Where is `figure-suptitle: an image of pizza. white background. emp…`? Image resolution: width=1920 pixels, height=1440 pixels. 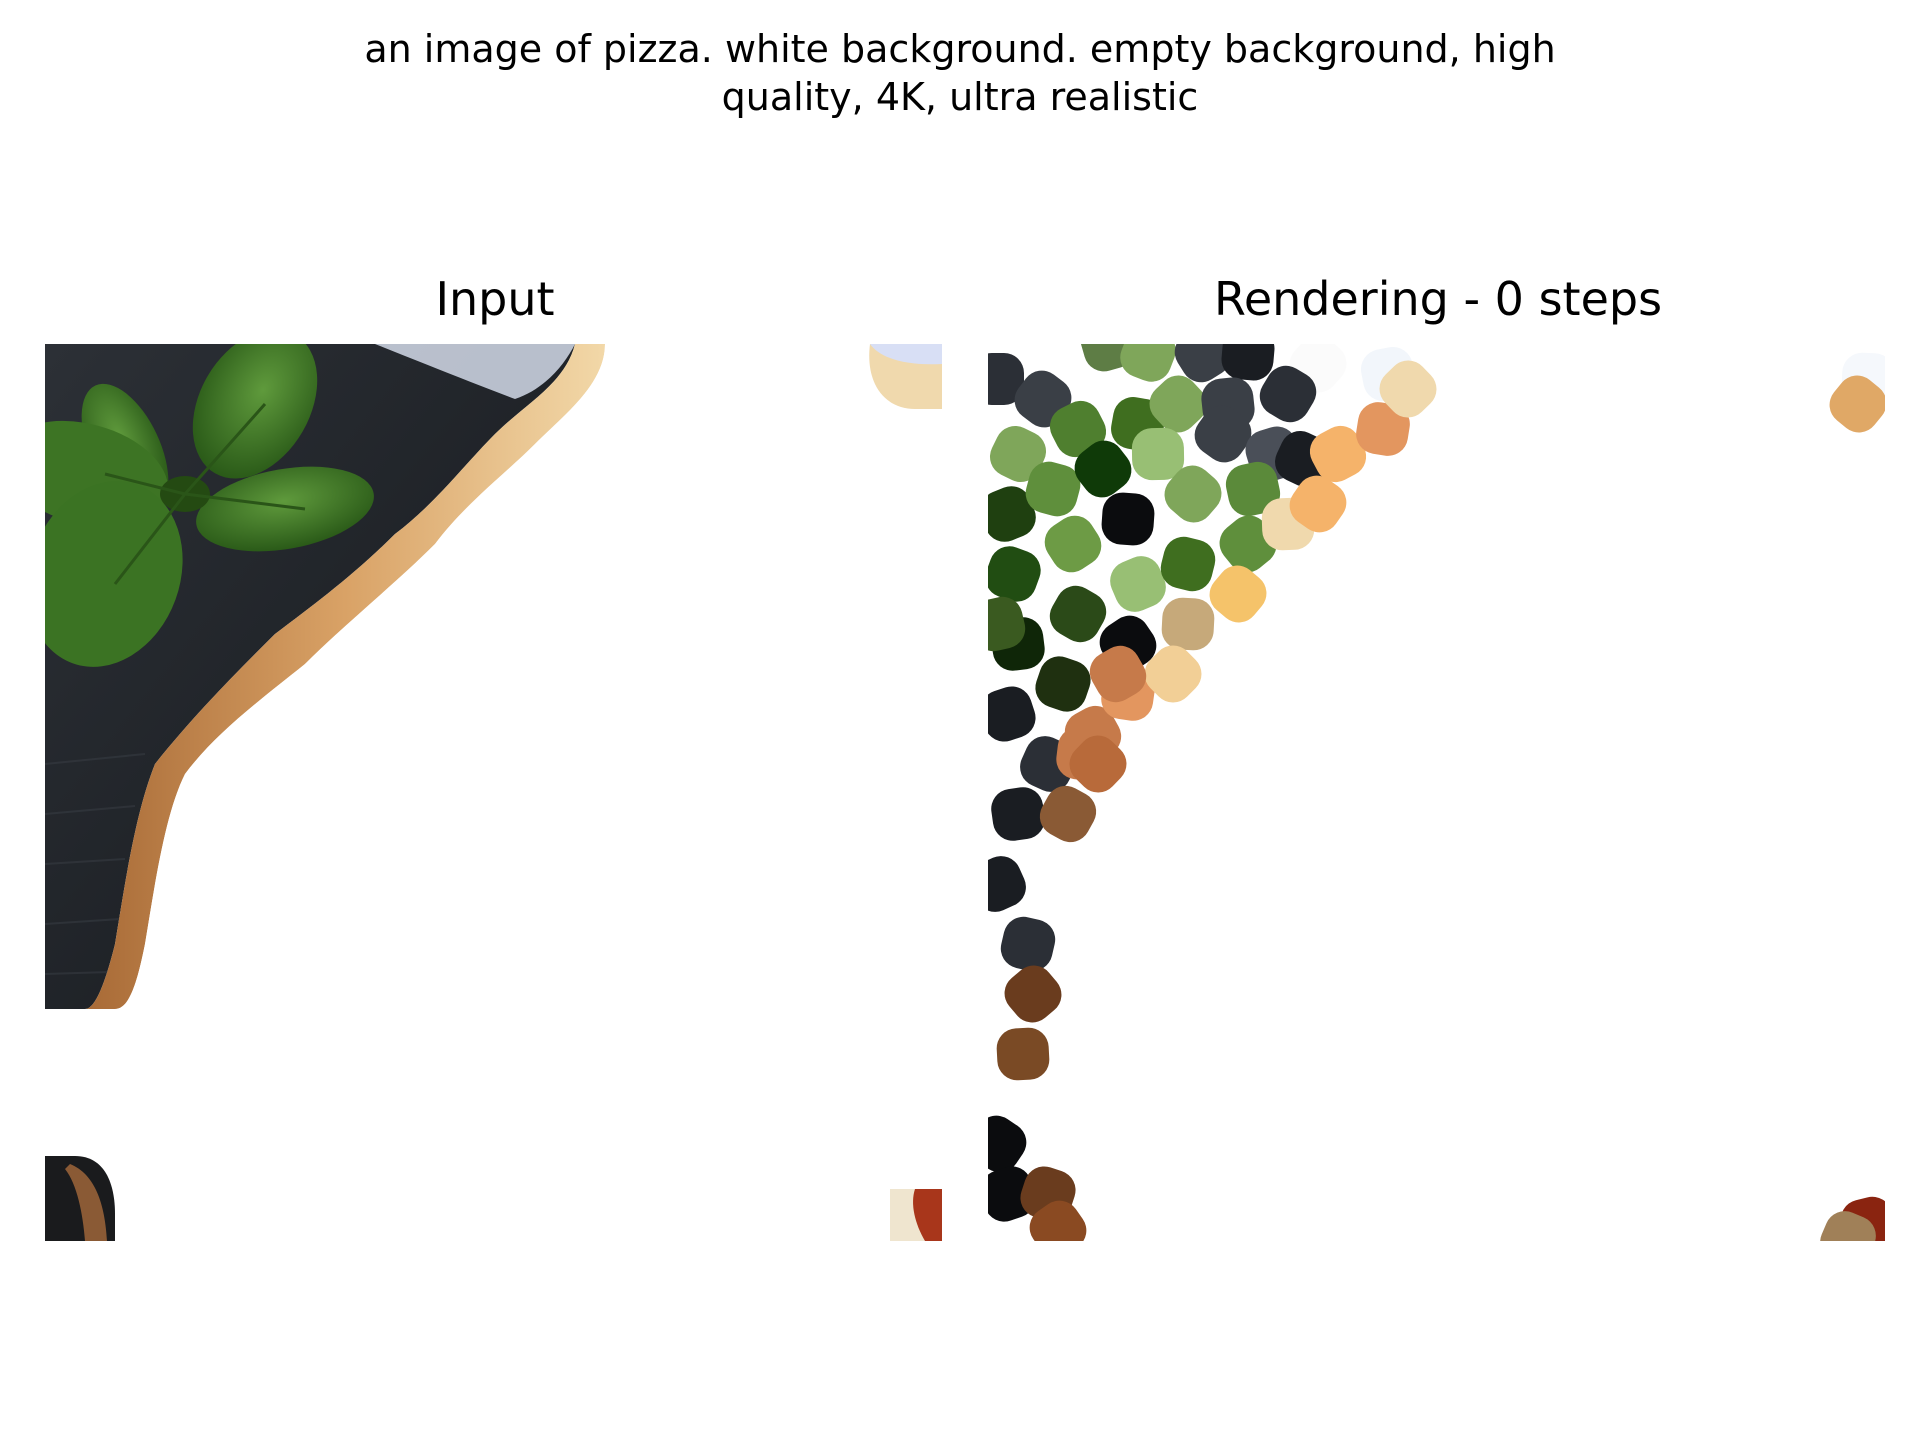
figure-suptitle: an image of pizza. white background. emp… is located at coordinates (960, 73).